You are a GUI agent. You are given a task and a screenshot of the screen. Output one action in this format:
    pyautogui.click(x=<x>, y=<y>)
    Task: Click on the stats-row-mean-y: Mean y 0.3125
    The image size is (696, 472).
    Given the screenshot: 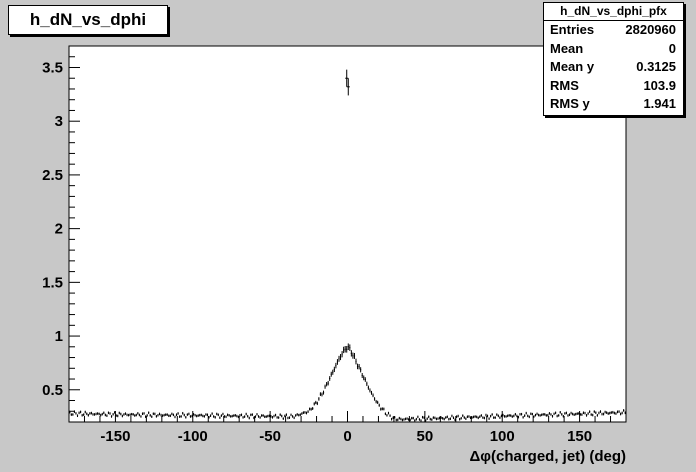 What is the action you would take?
    pyautogui.click(x=613, y=67)
    